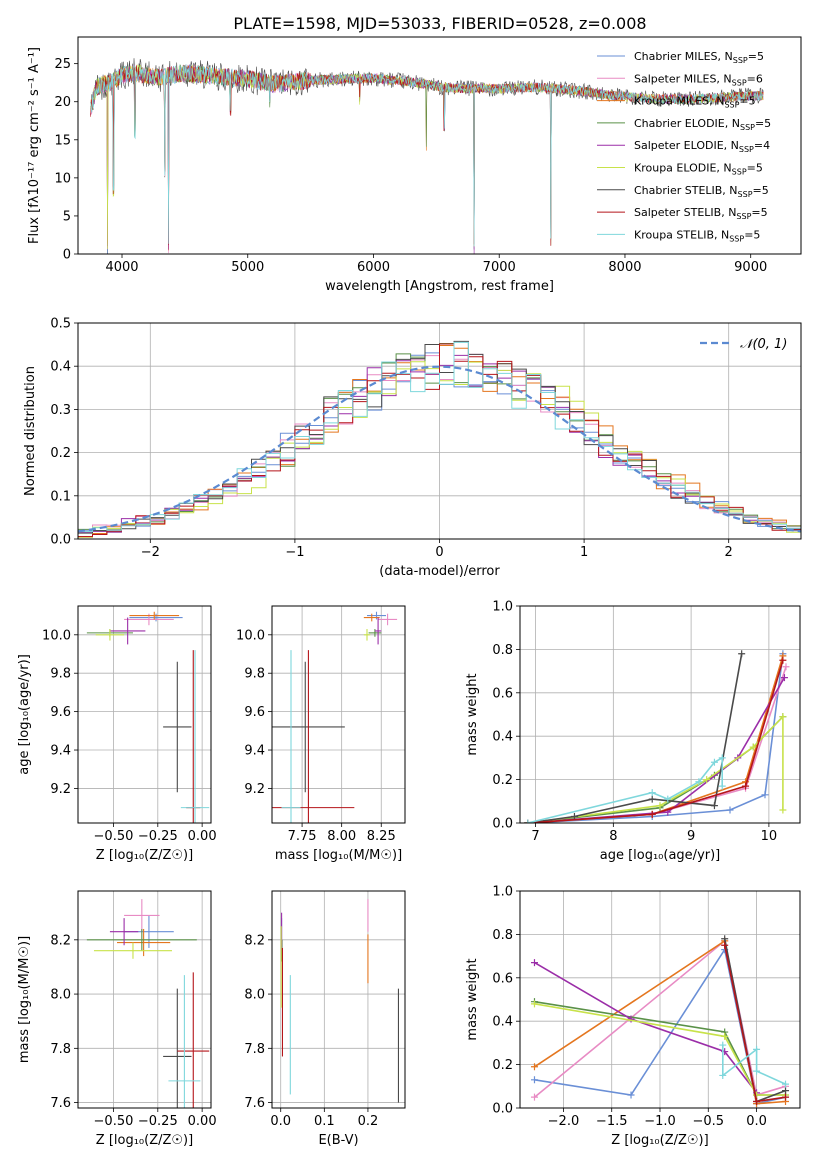  I want to click on histogram-step-line, so click(439, 440).